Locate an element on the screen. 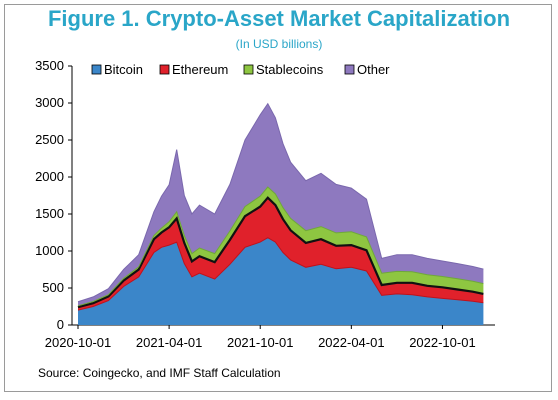 This screenshot has width=558, height=400. x-tick-label: 2022-04-01 is located at coordinates (351, 342).